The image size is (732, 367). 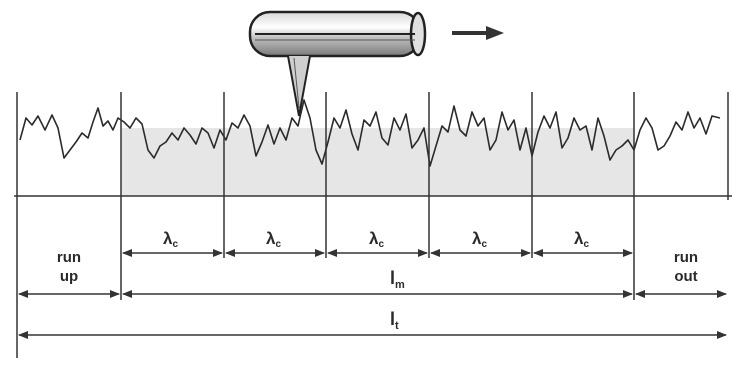 I want to click on cutoff-label-4: λc, so click(x=479, y=239).